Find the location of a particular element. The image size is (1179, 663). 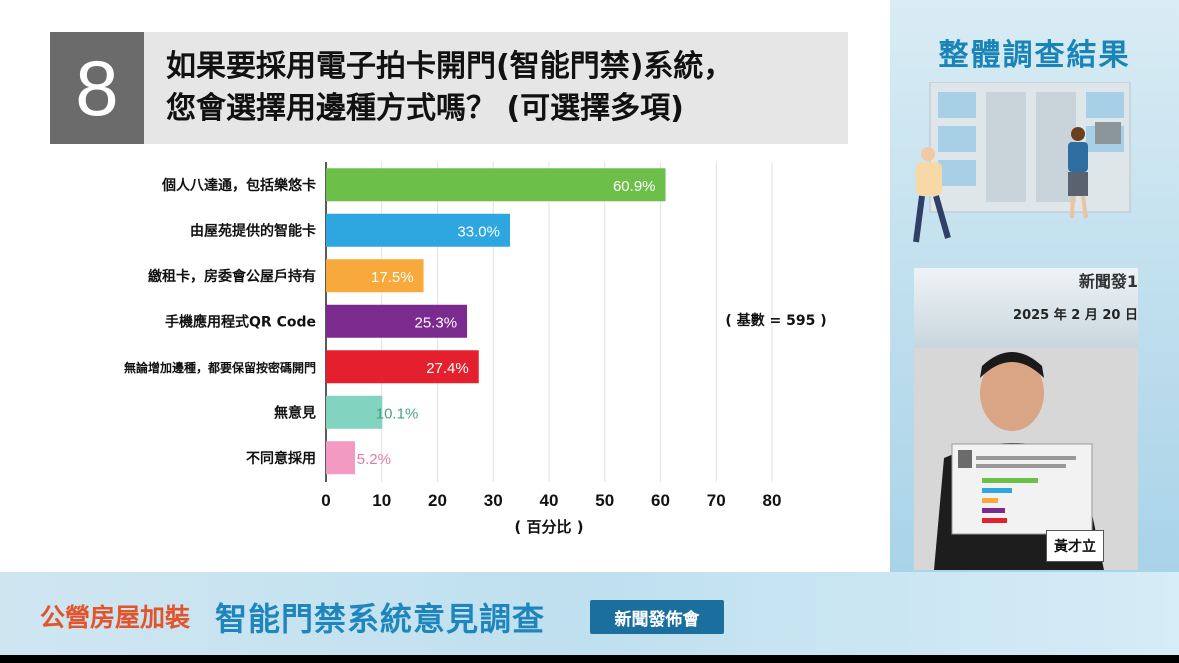

data-label: 33.0% is located at coordinates (478, 231).